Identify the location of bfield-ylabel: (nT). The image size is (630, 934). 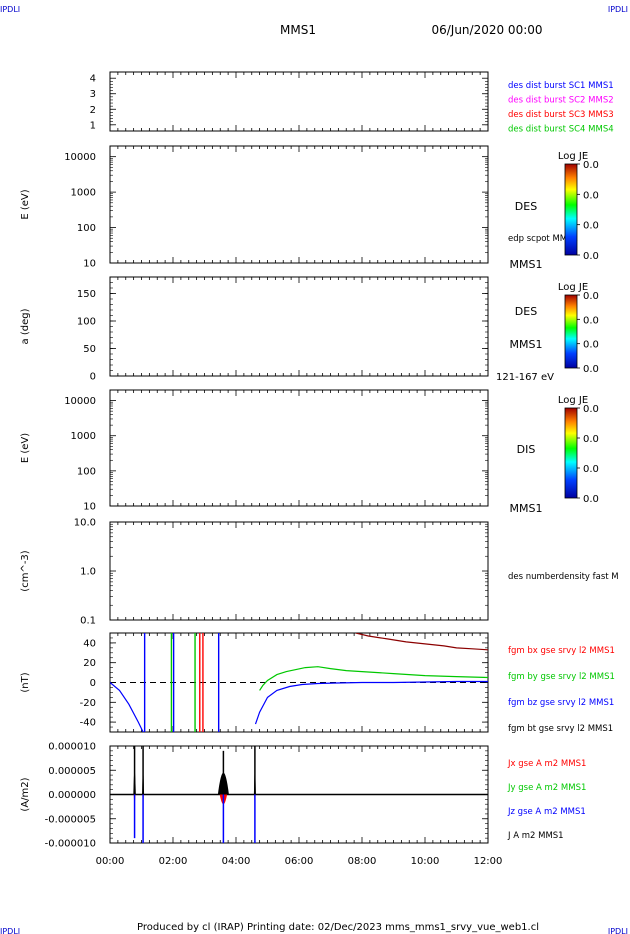
(25, 682).